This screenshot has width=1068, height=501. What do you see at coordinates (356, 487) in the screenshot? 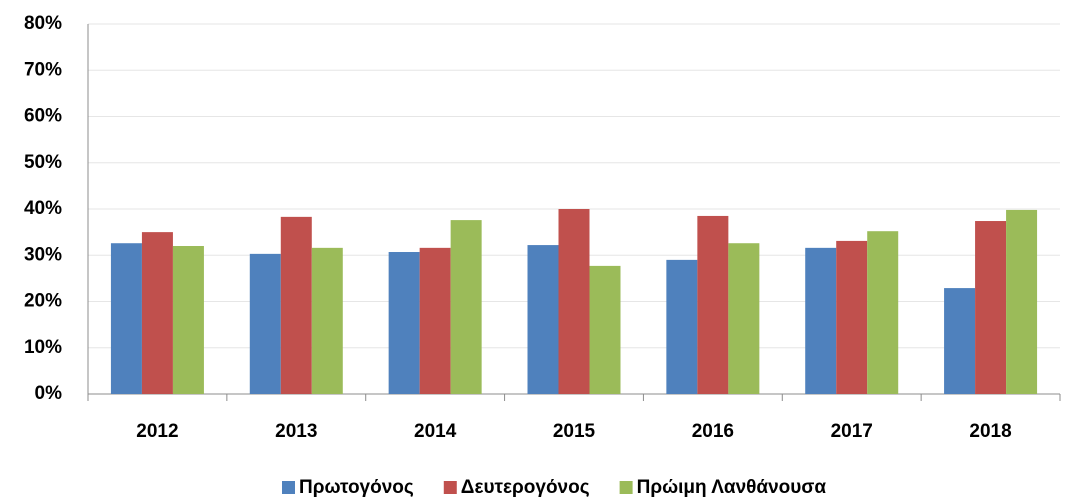
I see `legend-label: Πρωτογόνος` at bounding box center [356, 487].